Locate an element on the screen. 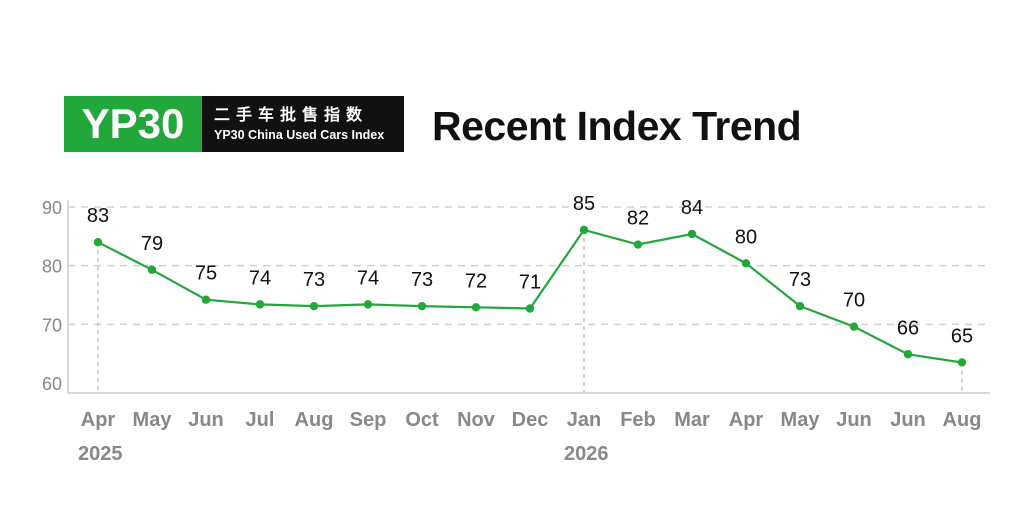 This screenshot has width=1024, height=523. x-tick-label: Feb is located at coordinates (638, 420).